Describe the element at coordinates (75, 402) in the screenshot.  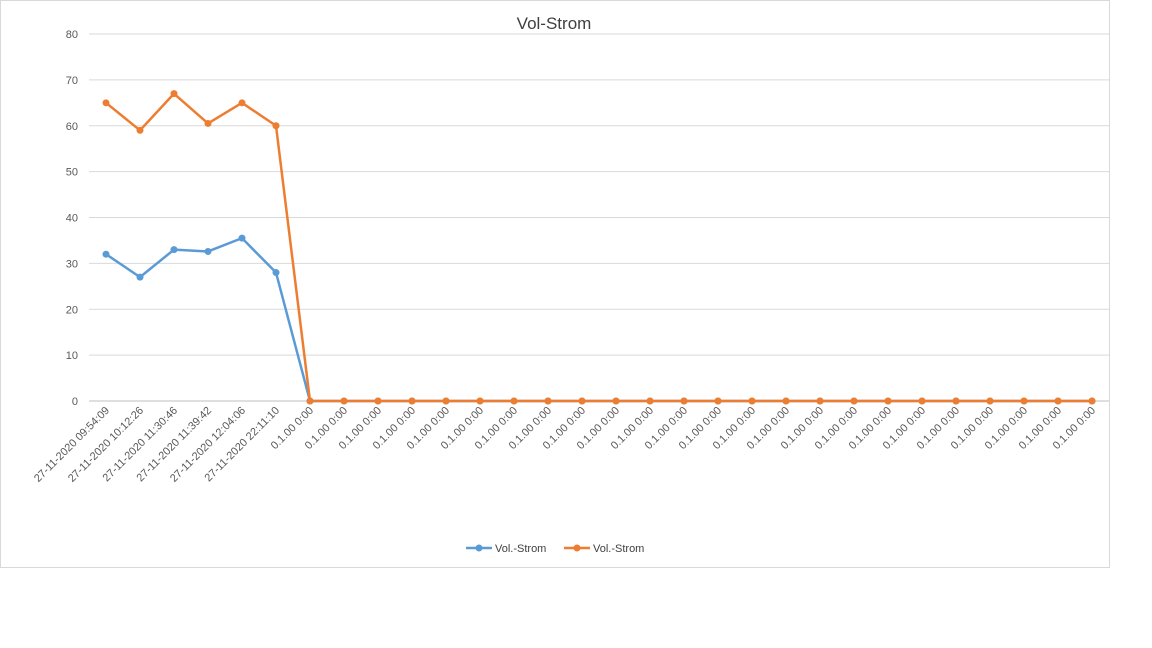
I see `y-tick-label: 0` at that location.